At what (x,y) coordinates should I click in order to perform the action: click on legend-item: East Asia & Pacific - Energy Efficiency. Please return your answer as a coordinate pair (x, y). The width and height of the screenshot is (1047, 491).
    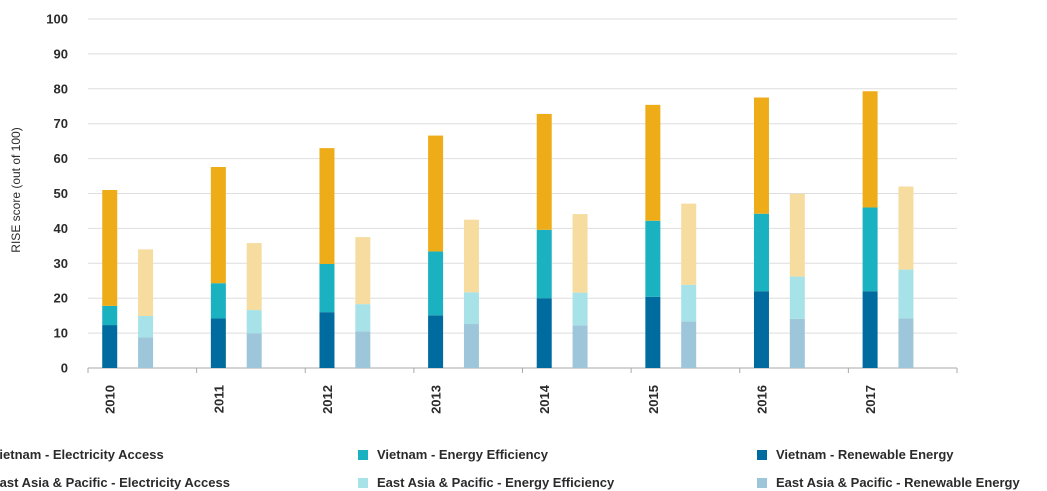
    Looking at the image, I should click on (486, 482).